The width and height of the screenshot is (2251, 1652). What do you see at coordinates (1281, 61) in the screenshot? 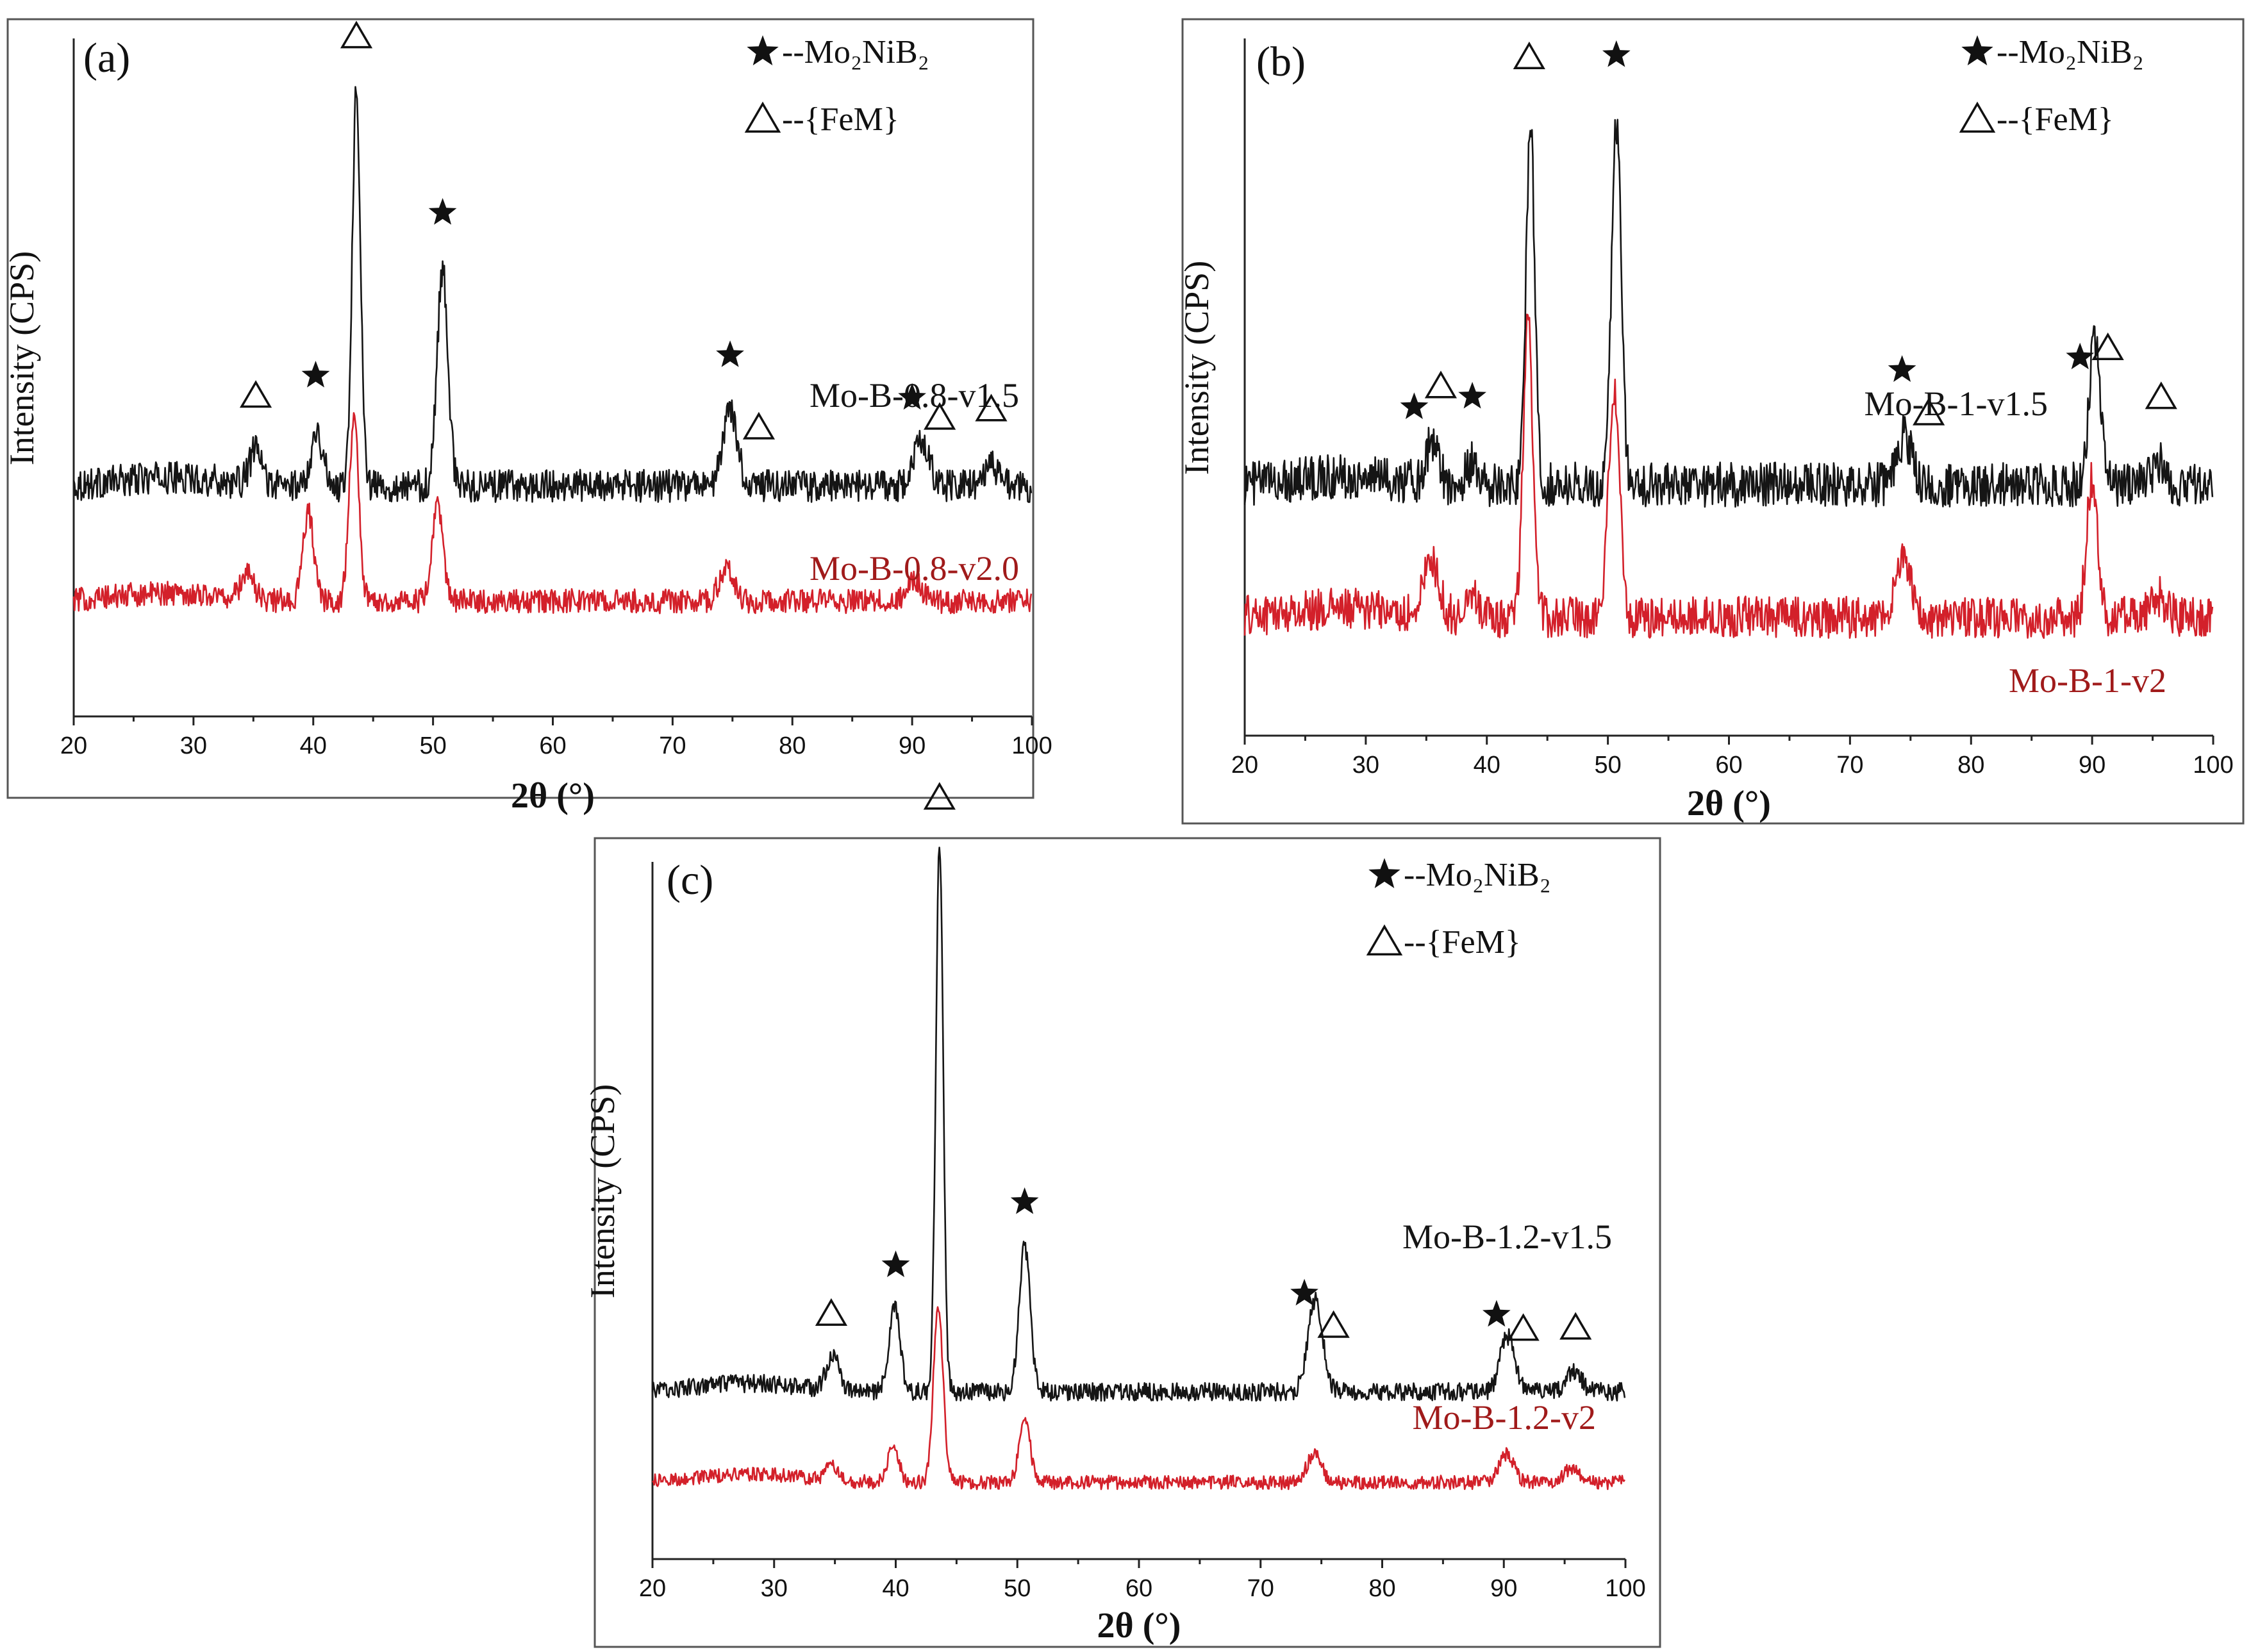
I see `panel-label: (b)` at bounding box center [1281, 61].